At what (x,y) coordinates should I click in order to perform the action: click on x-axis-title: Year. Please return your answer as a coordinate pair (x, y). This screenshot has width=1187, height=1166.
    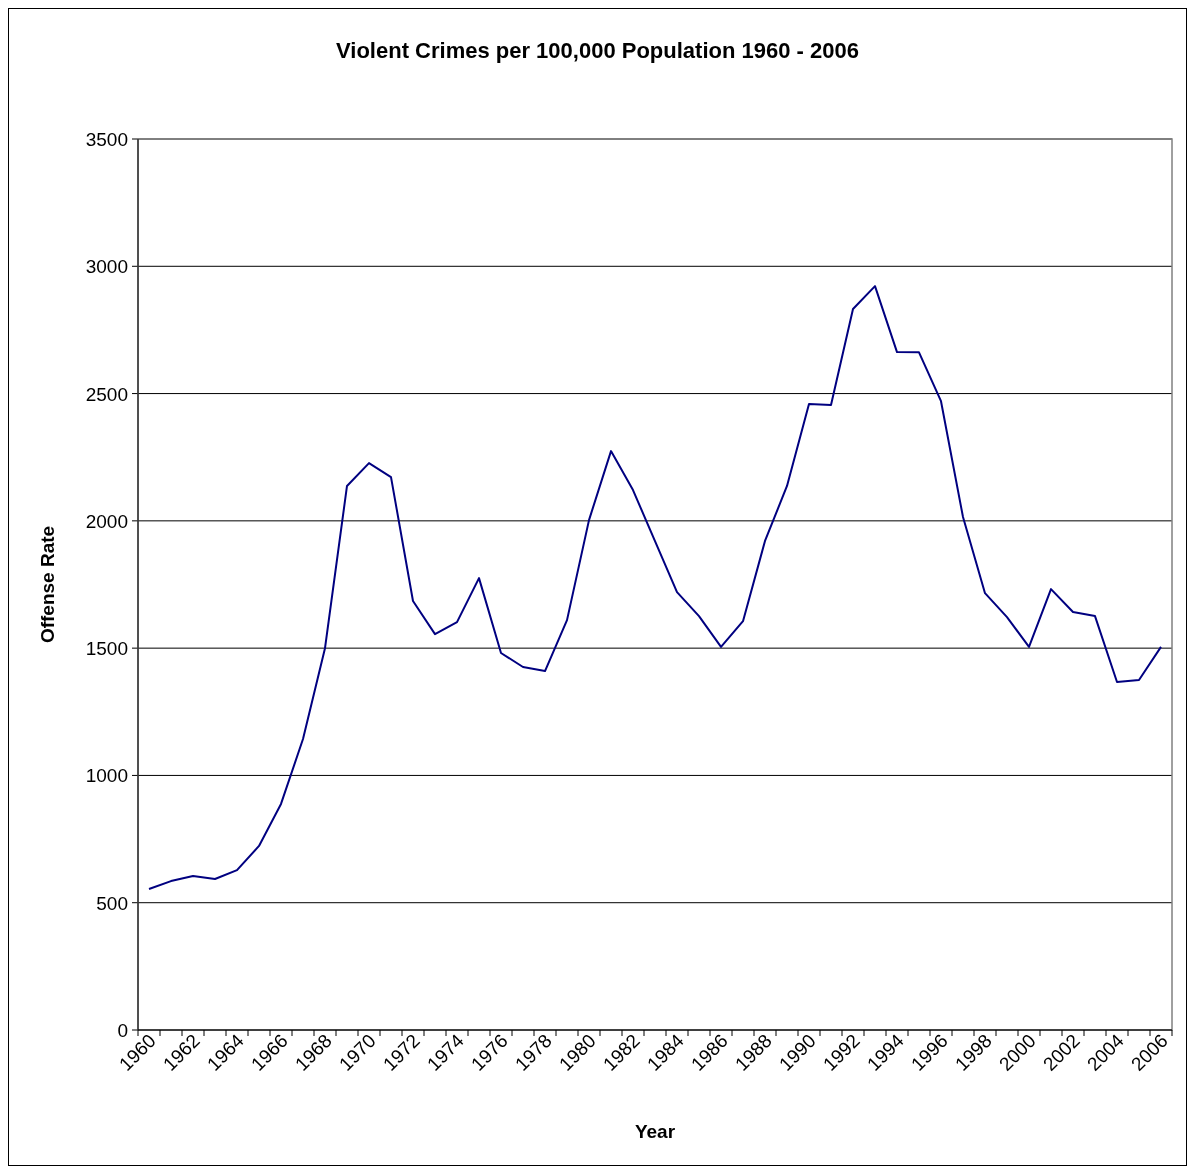
    Looking at the image, I should click on (655, 1131).